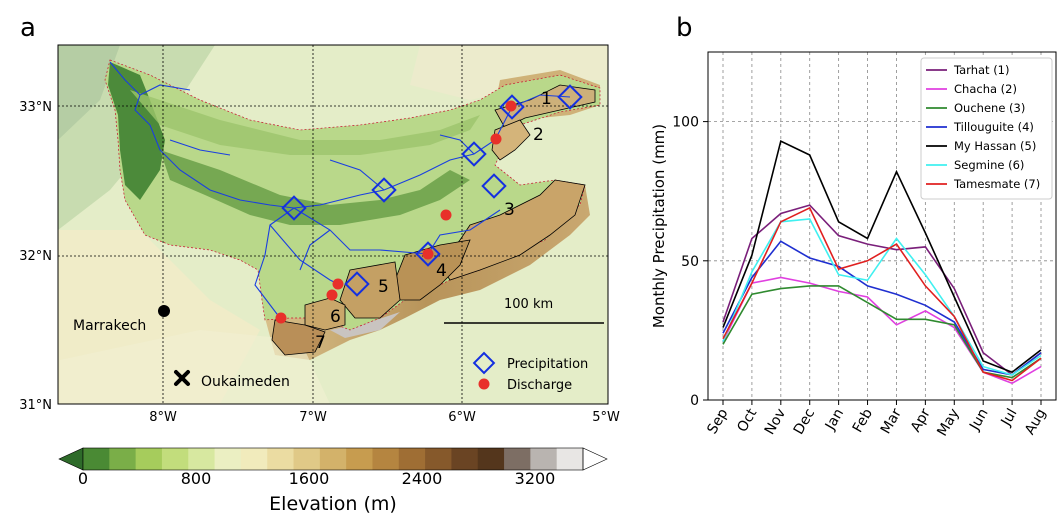 The height and width of the screenshot is (523, 1061). Describe the element at coordinates (659, 226) in the screenshot. I see `y-axis-label: Monthly Precipitation (mm)` at that location.